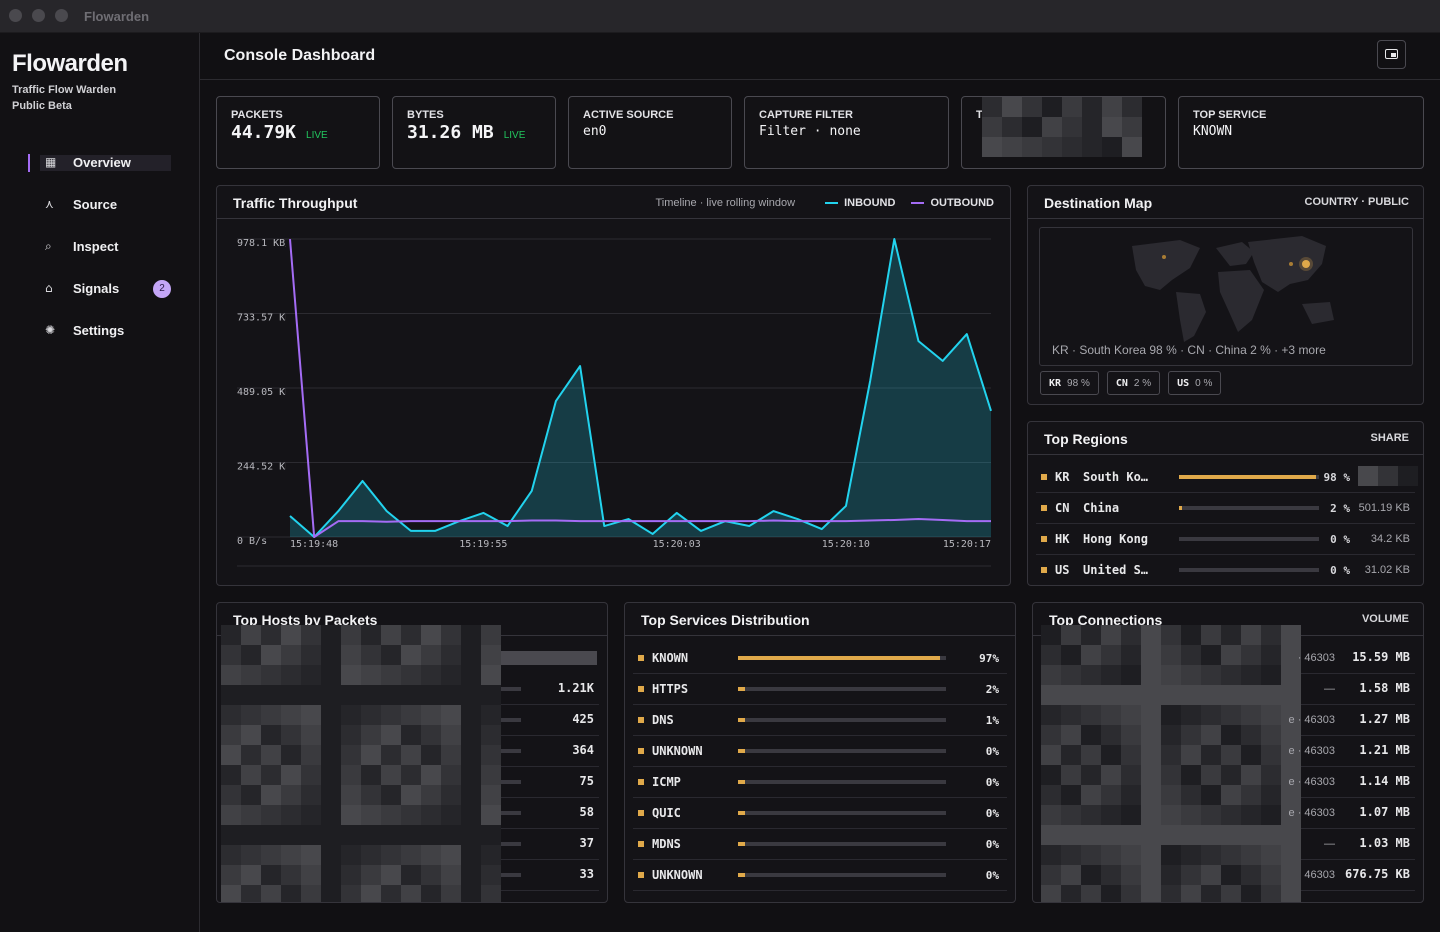 The width and height of the screenshot is (1440, 932). I want to click on map-chip: KR 98 %, so click(1069, 383).